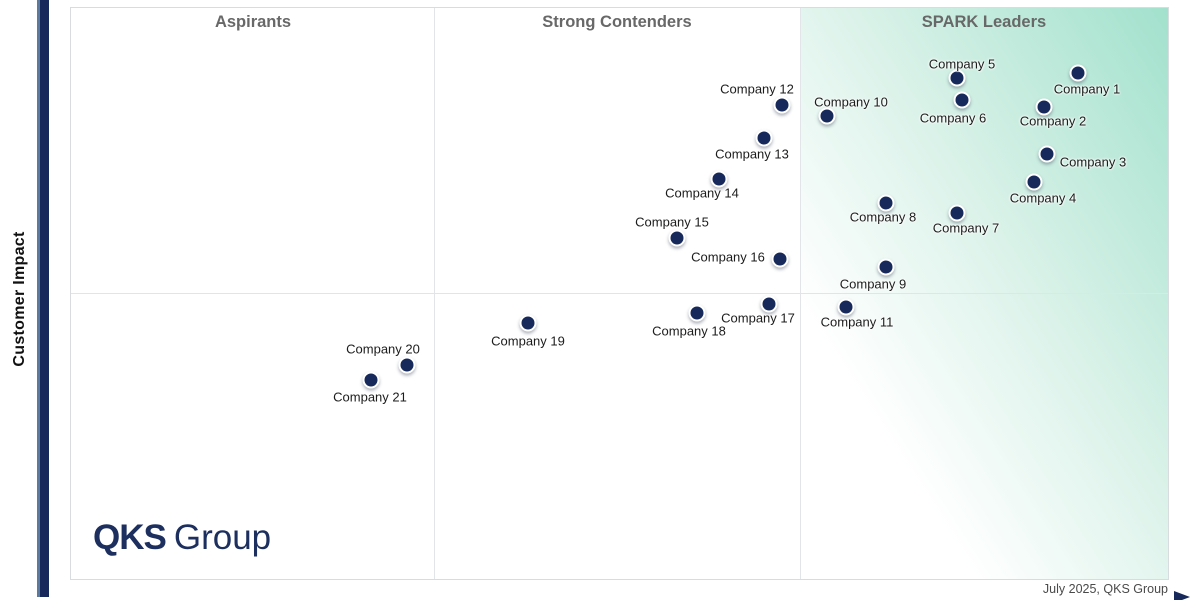 This screenshot has height=600, width=1200. Describe the element at coordinates (1182, 595) in the screenshot. I see `x-axis-arrow-icon` at that location.